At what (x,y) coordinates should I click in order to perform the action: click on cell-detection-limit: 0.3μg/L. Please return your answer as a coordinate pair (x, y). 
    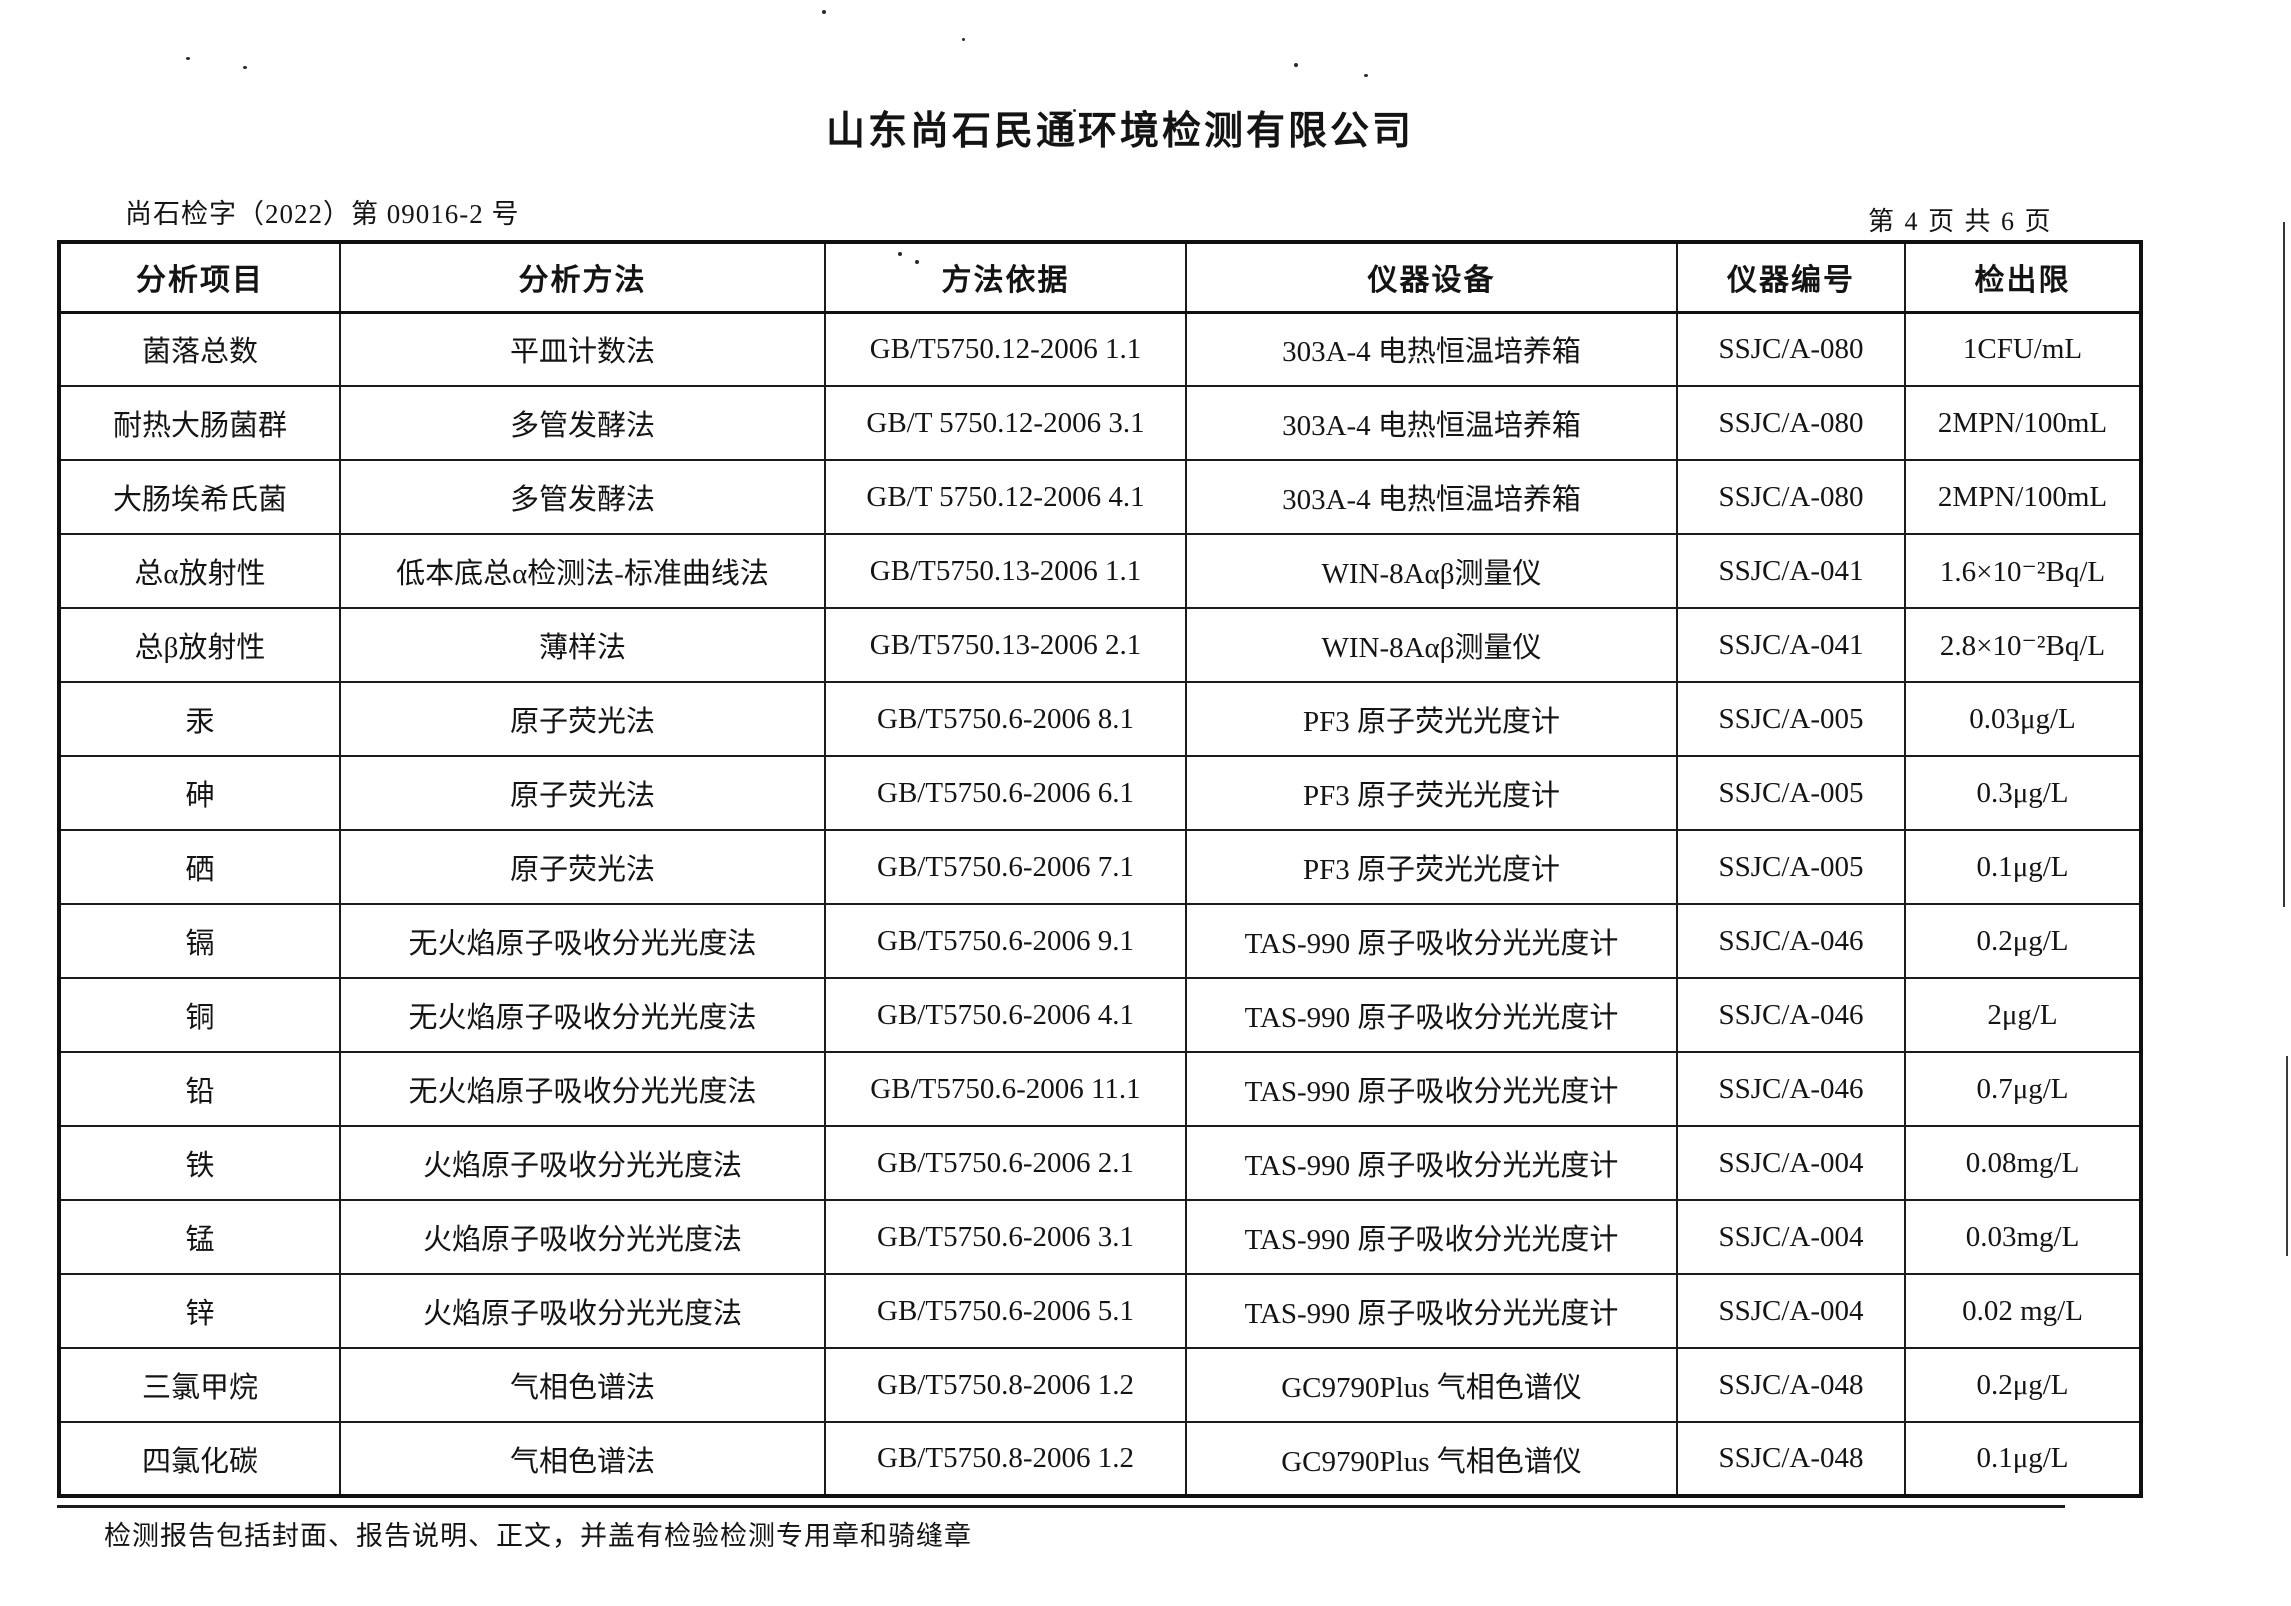
    Looking at the image, I should click on (2023, 793).